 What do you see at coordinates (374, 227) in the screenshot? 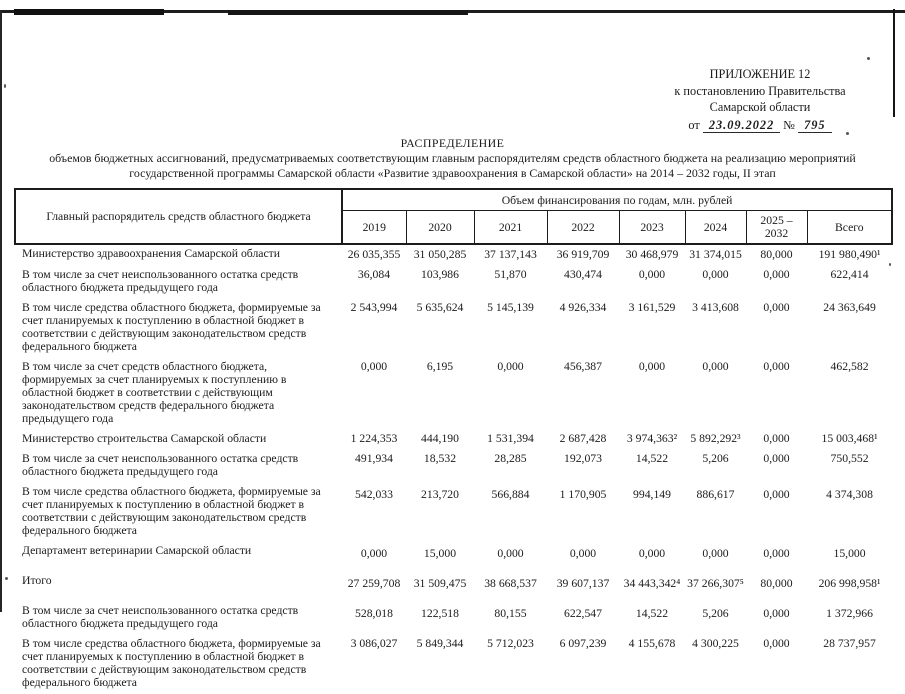
I see `header-year-2019: 2019` at bounding box center [374, 227].